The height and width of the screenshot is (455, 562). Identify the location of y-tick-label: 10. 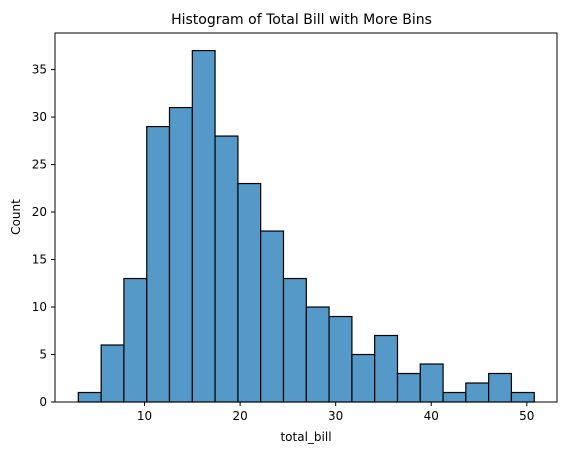
(39, 307).